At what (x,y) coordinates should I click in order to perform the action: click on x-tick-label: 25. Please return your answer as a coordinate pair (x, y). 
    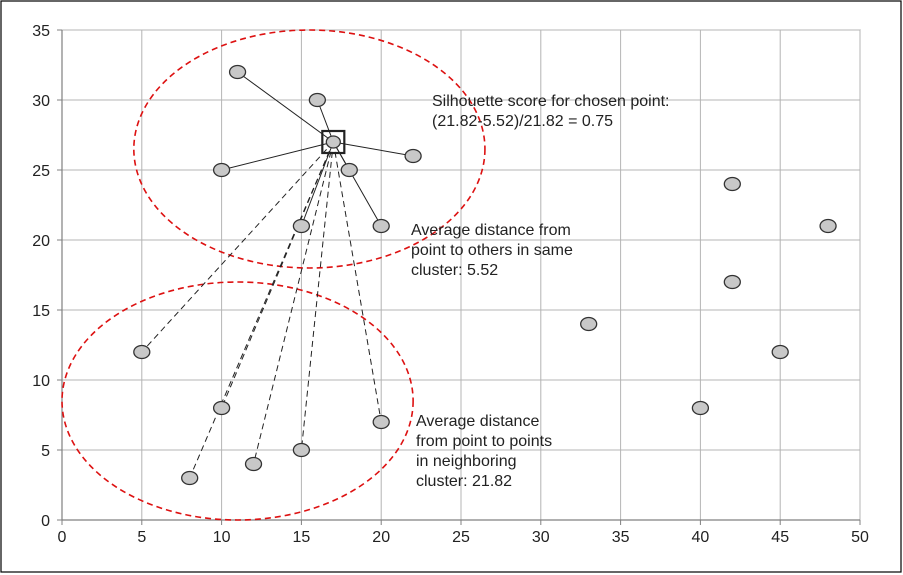
    Looking at the image, I should click on (461, 537).